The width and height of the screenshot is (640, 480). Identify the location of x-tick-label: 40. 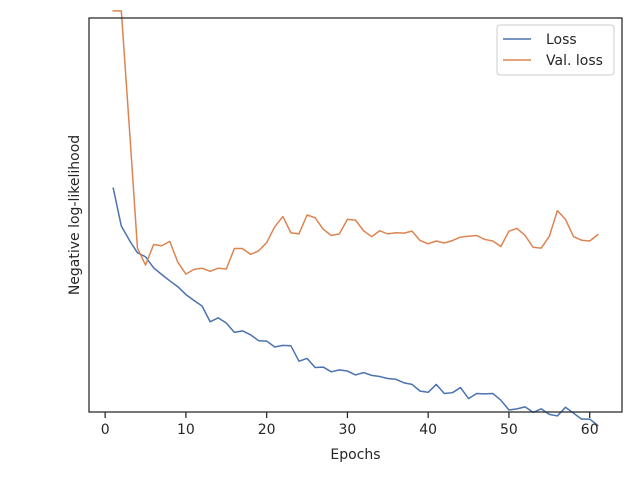
(428, 430).